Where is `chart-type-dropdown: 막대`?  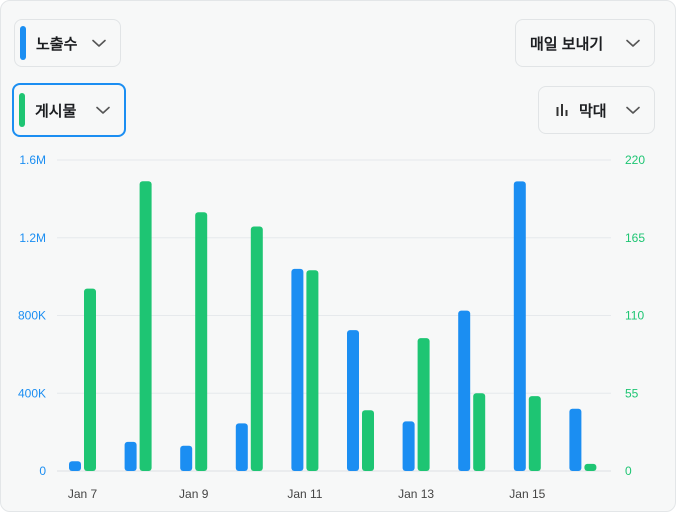 chart-type-dropdown: 막대 is located at coordinates (596, 110).